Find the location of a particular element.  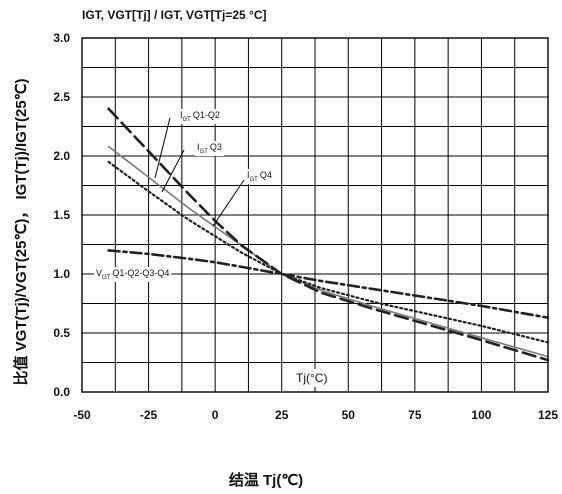

x-tick-label: 100 is located at coordinates (481, 415).